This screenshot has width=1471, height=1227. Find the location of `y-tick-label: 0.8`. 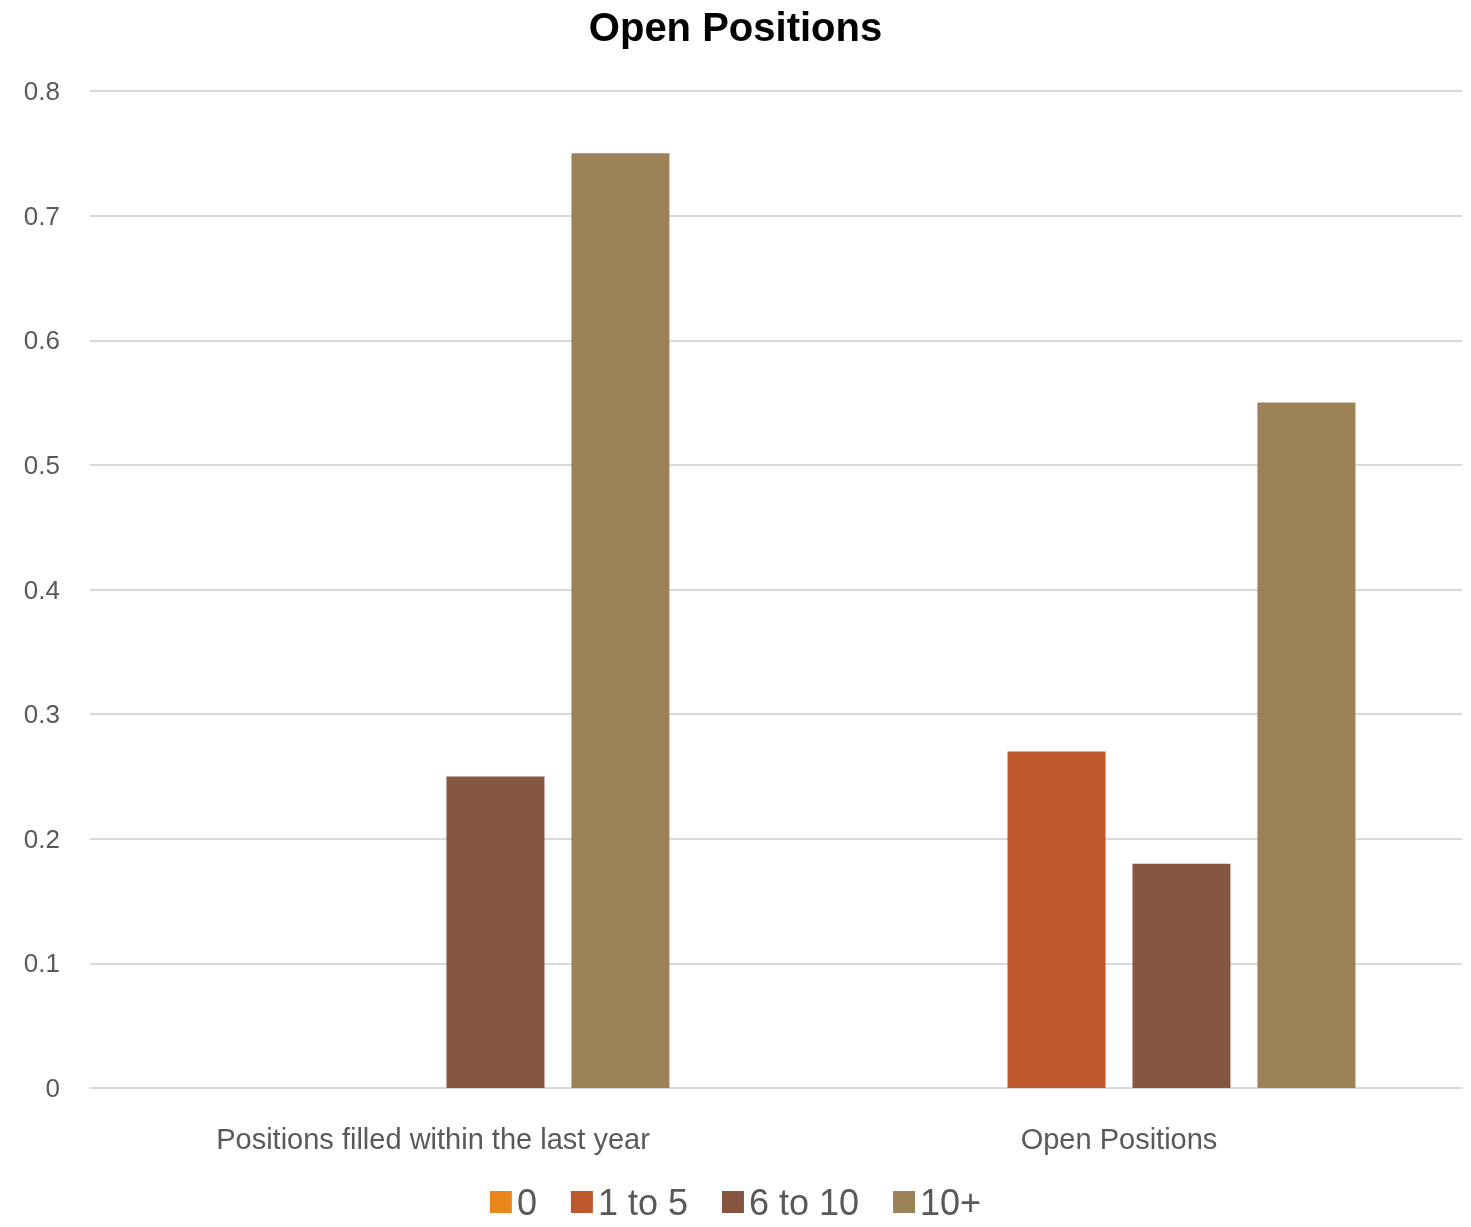

y-tick-label: 0.8 is located at coordinates (41, 91).